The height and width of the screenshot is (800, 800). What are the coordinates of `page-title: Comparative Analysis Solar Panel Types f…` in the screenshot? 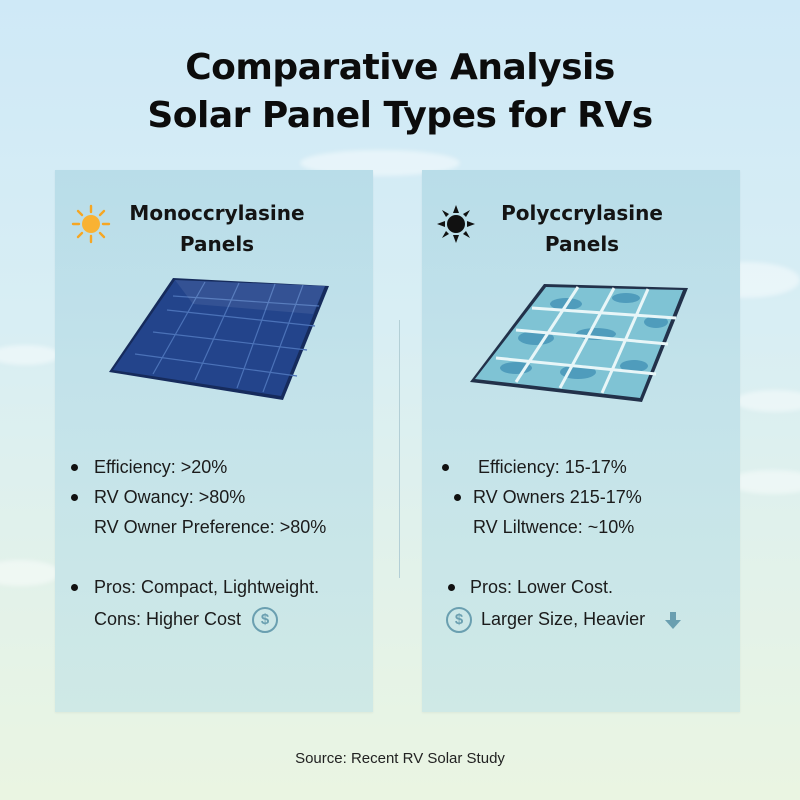 It's located at (400, 92).